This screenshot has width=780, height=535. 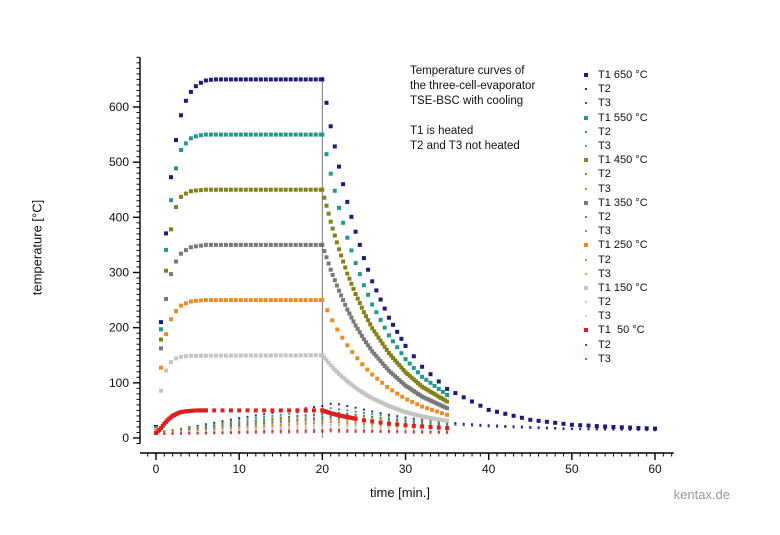 I want to click on legend-item-T1-650: T1 650 °C, so click(x=613, y=75).